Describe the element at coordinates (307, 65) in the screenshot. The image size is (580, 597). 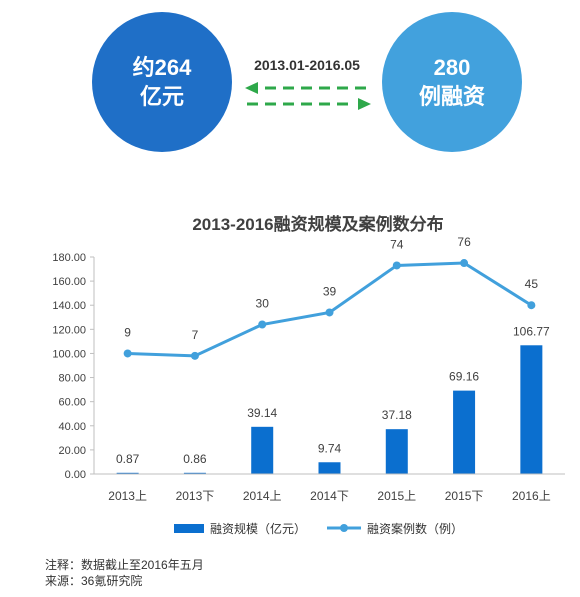
I see `period-label: 2013.01-2016.05` at that location.